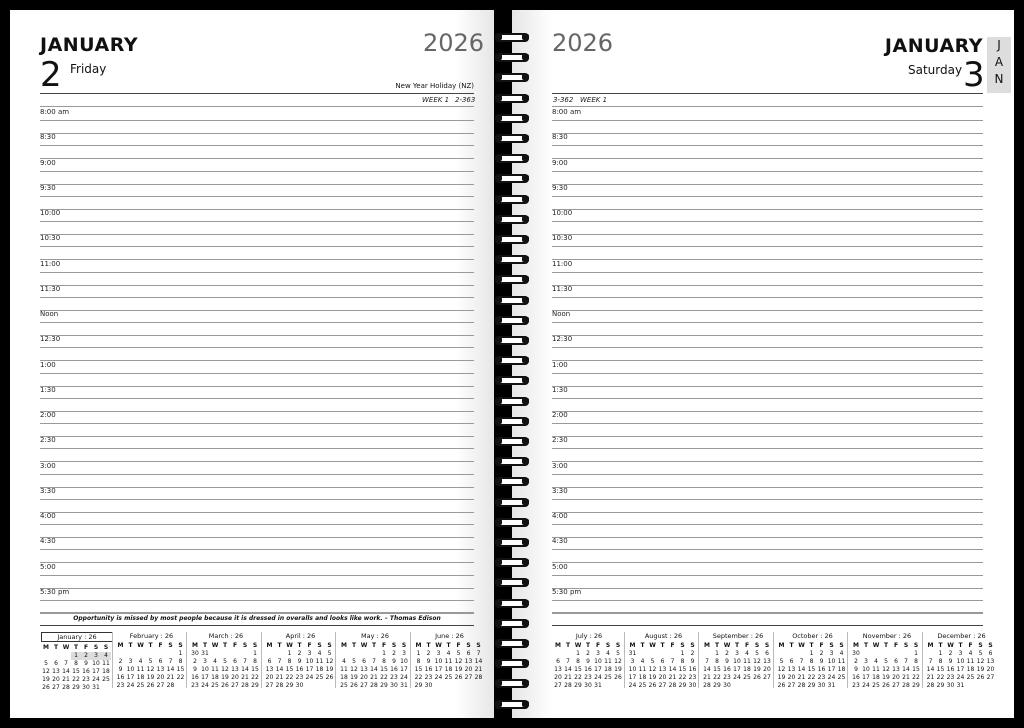 Image resolution: width=1024 pixels, height=728 pixels. Describe the element at coordinates (225, 685) in the screenshot. I see `calendar-day: 26` at that location.